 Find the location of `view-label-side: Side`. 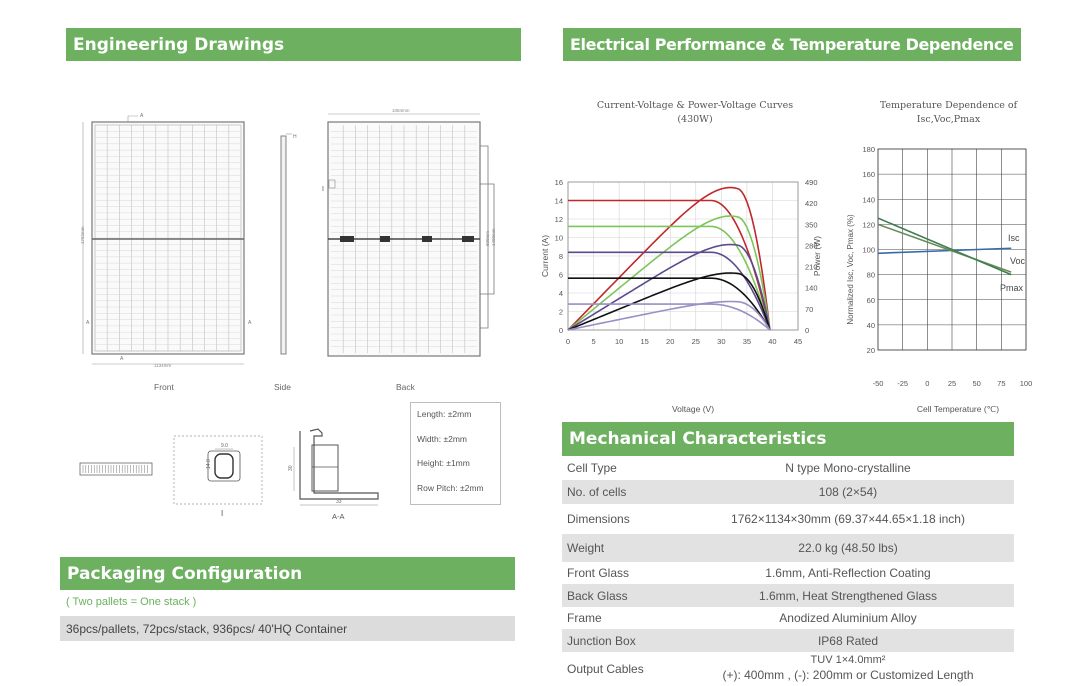

view-label-side: Side is located at coordinates (282, 387).